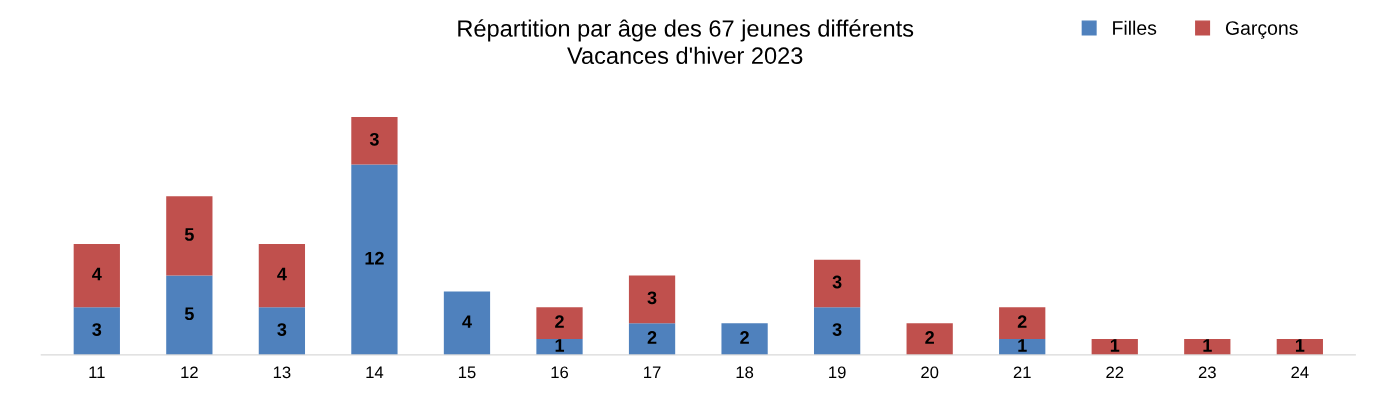  What do you see at coordinates (97, 372) in the screenshot?
I see `x-tick-label: 11` at bounding box center [97, 372].